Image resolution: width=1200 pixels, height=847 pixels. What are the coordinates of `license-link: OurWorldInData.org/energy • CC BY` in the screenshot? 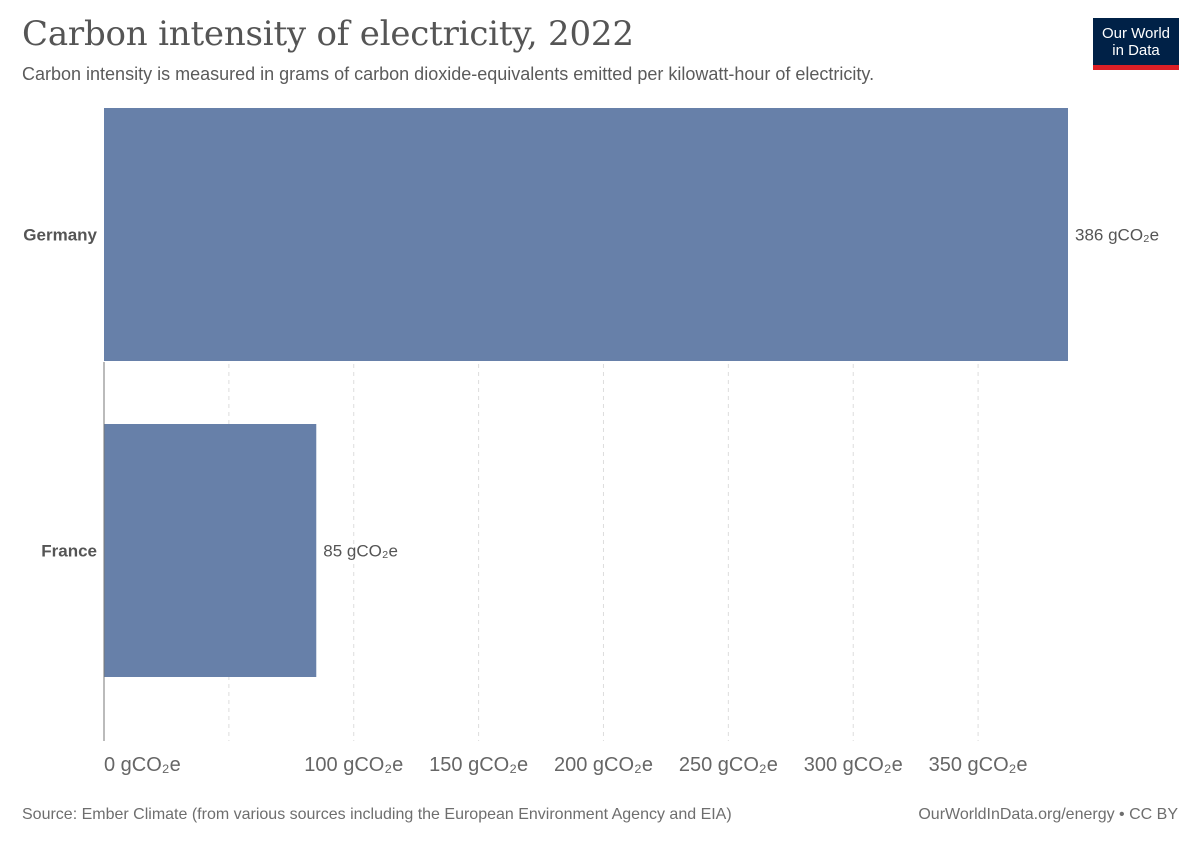 It's located at (1048, 814).